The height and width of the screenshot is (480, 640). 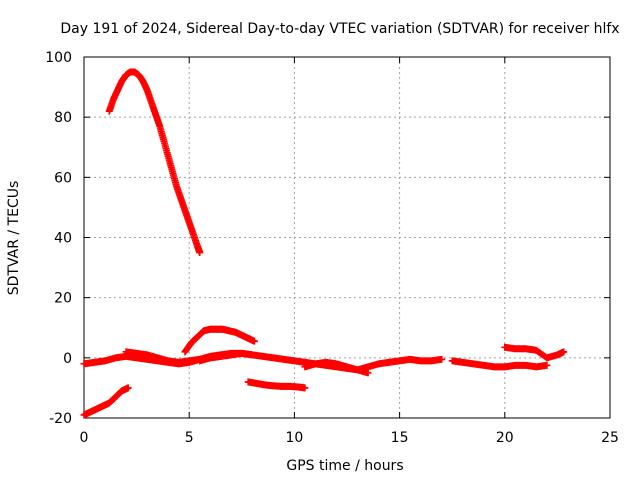 What do you see at coordinates (344, 466) in the screenshot?
I see `x-axis-label: GPS time / hours` at bounding box center [344, 466].